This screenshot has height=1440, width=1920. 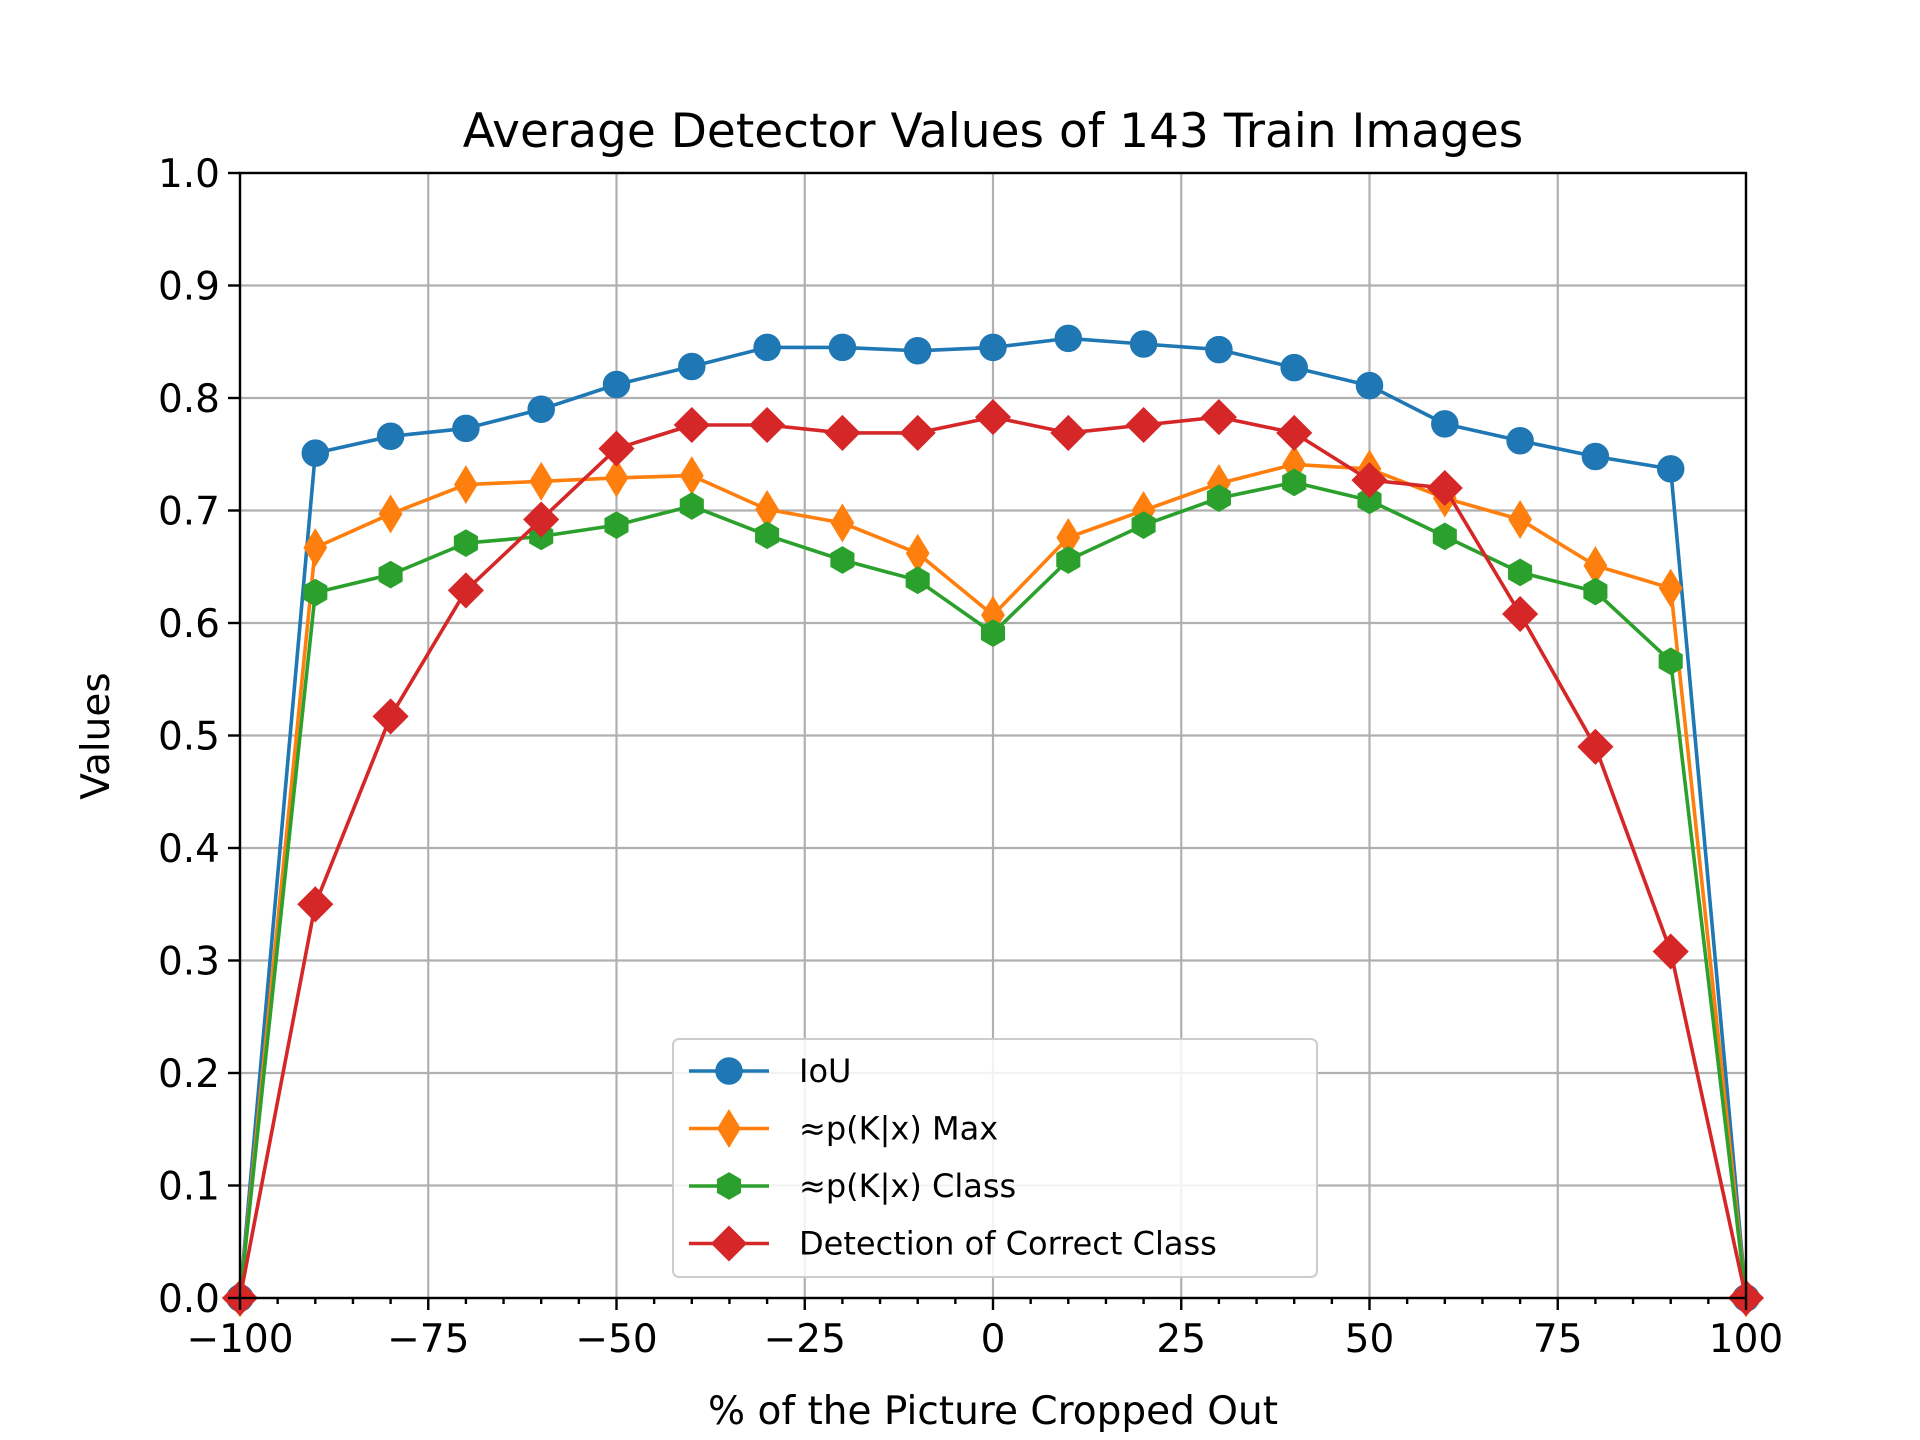 I want to click on y-tick-label: 0.9, so click(x=189, y=287).